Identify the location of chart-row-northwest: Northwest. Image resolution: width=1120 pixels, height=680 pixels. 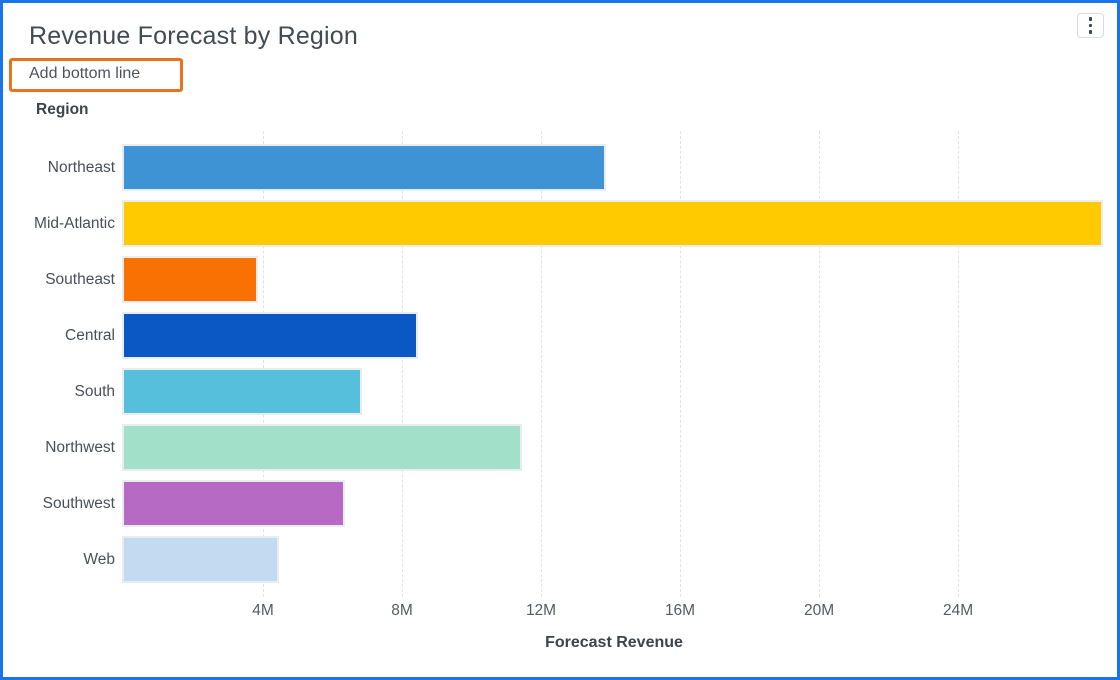
(553, 447).